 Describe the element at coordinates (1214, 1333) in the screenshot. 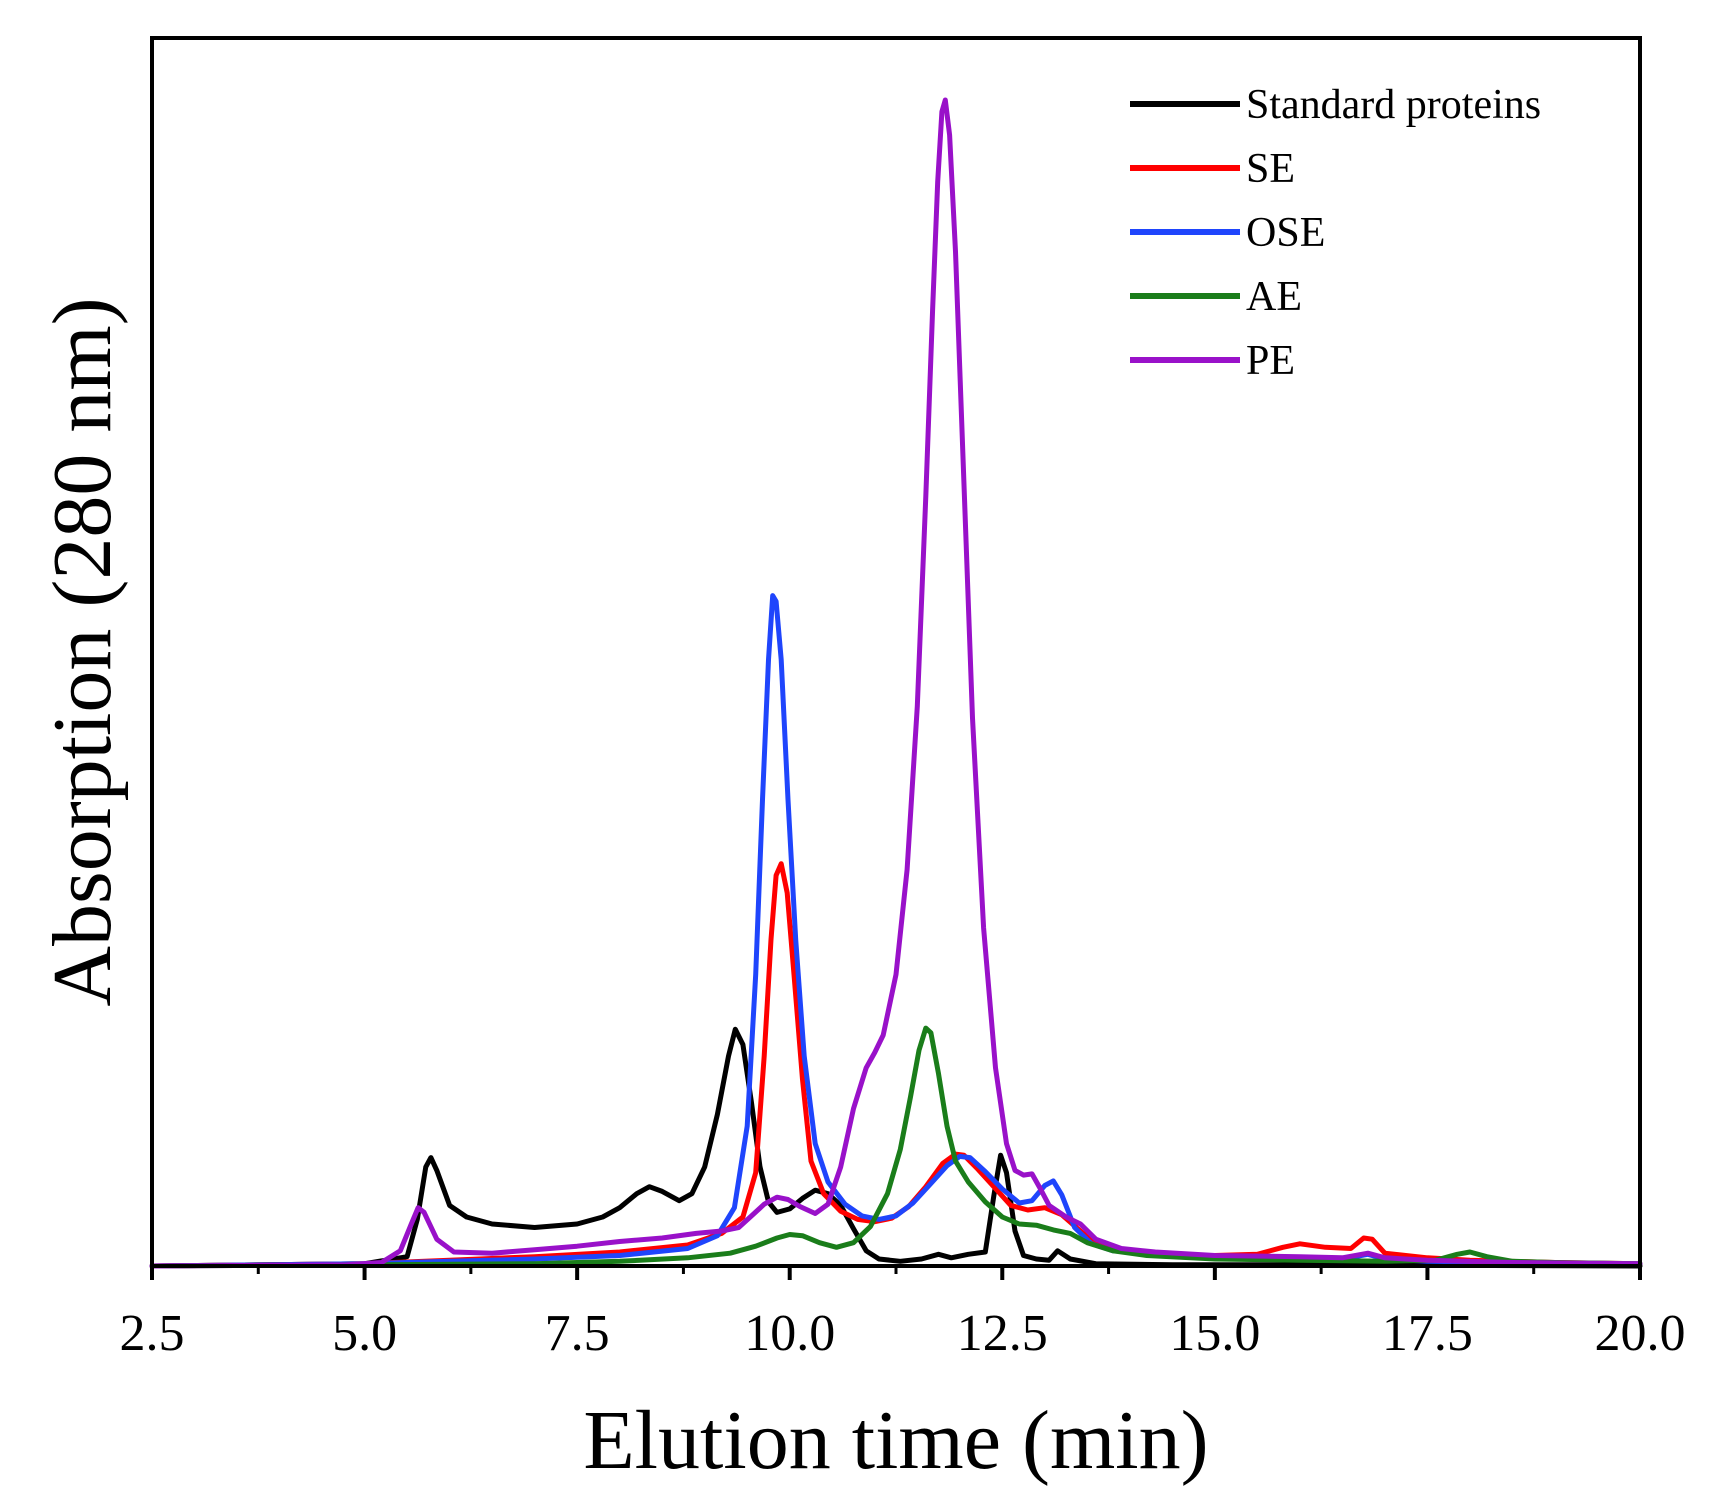

I see `x-tick-label: 15.0` at that location.